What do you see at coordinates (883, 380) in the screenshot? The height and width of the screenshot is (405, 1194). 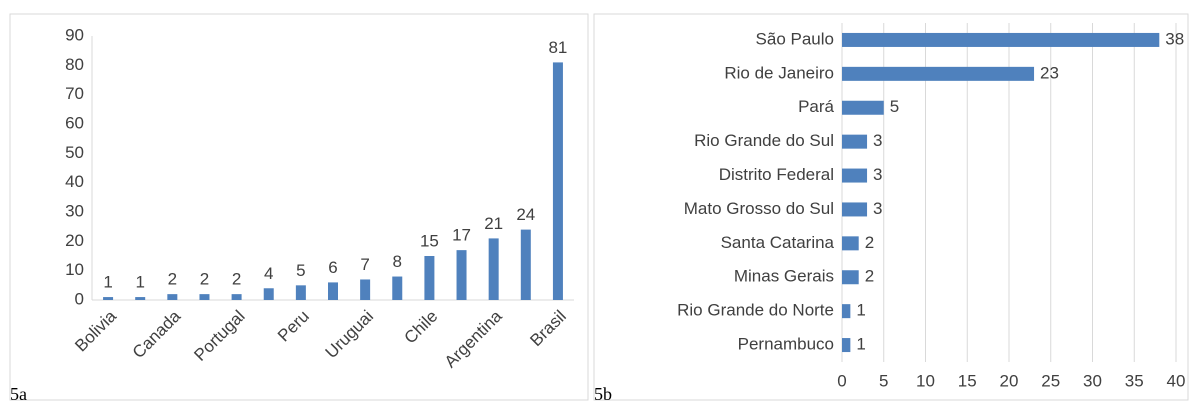 I see `x-tick-label: 5` at bounding box center [883, 380].